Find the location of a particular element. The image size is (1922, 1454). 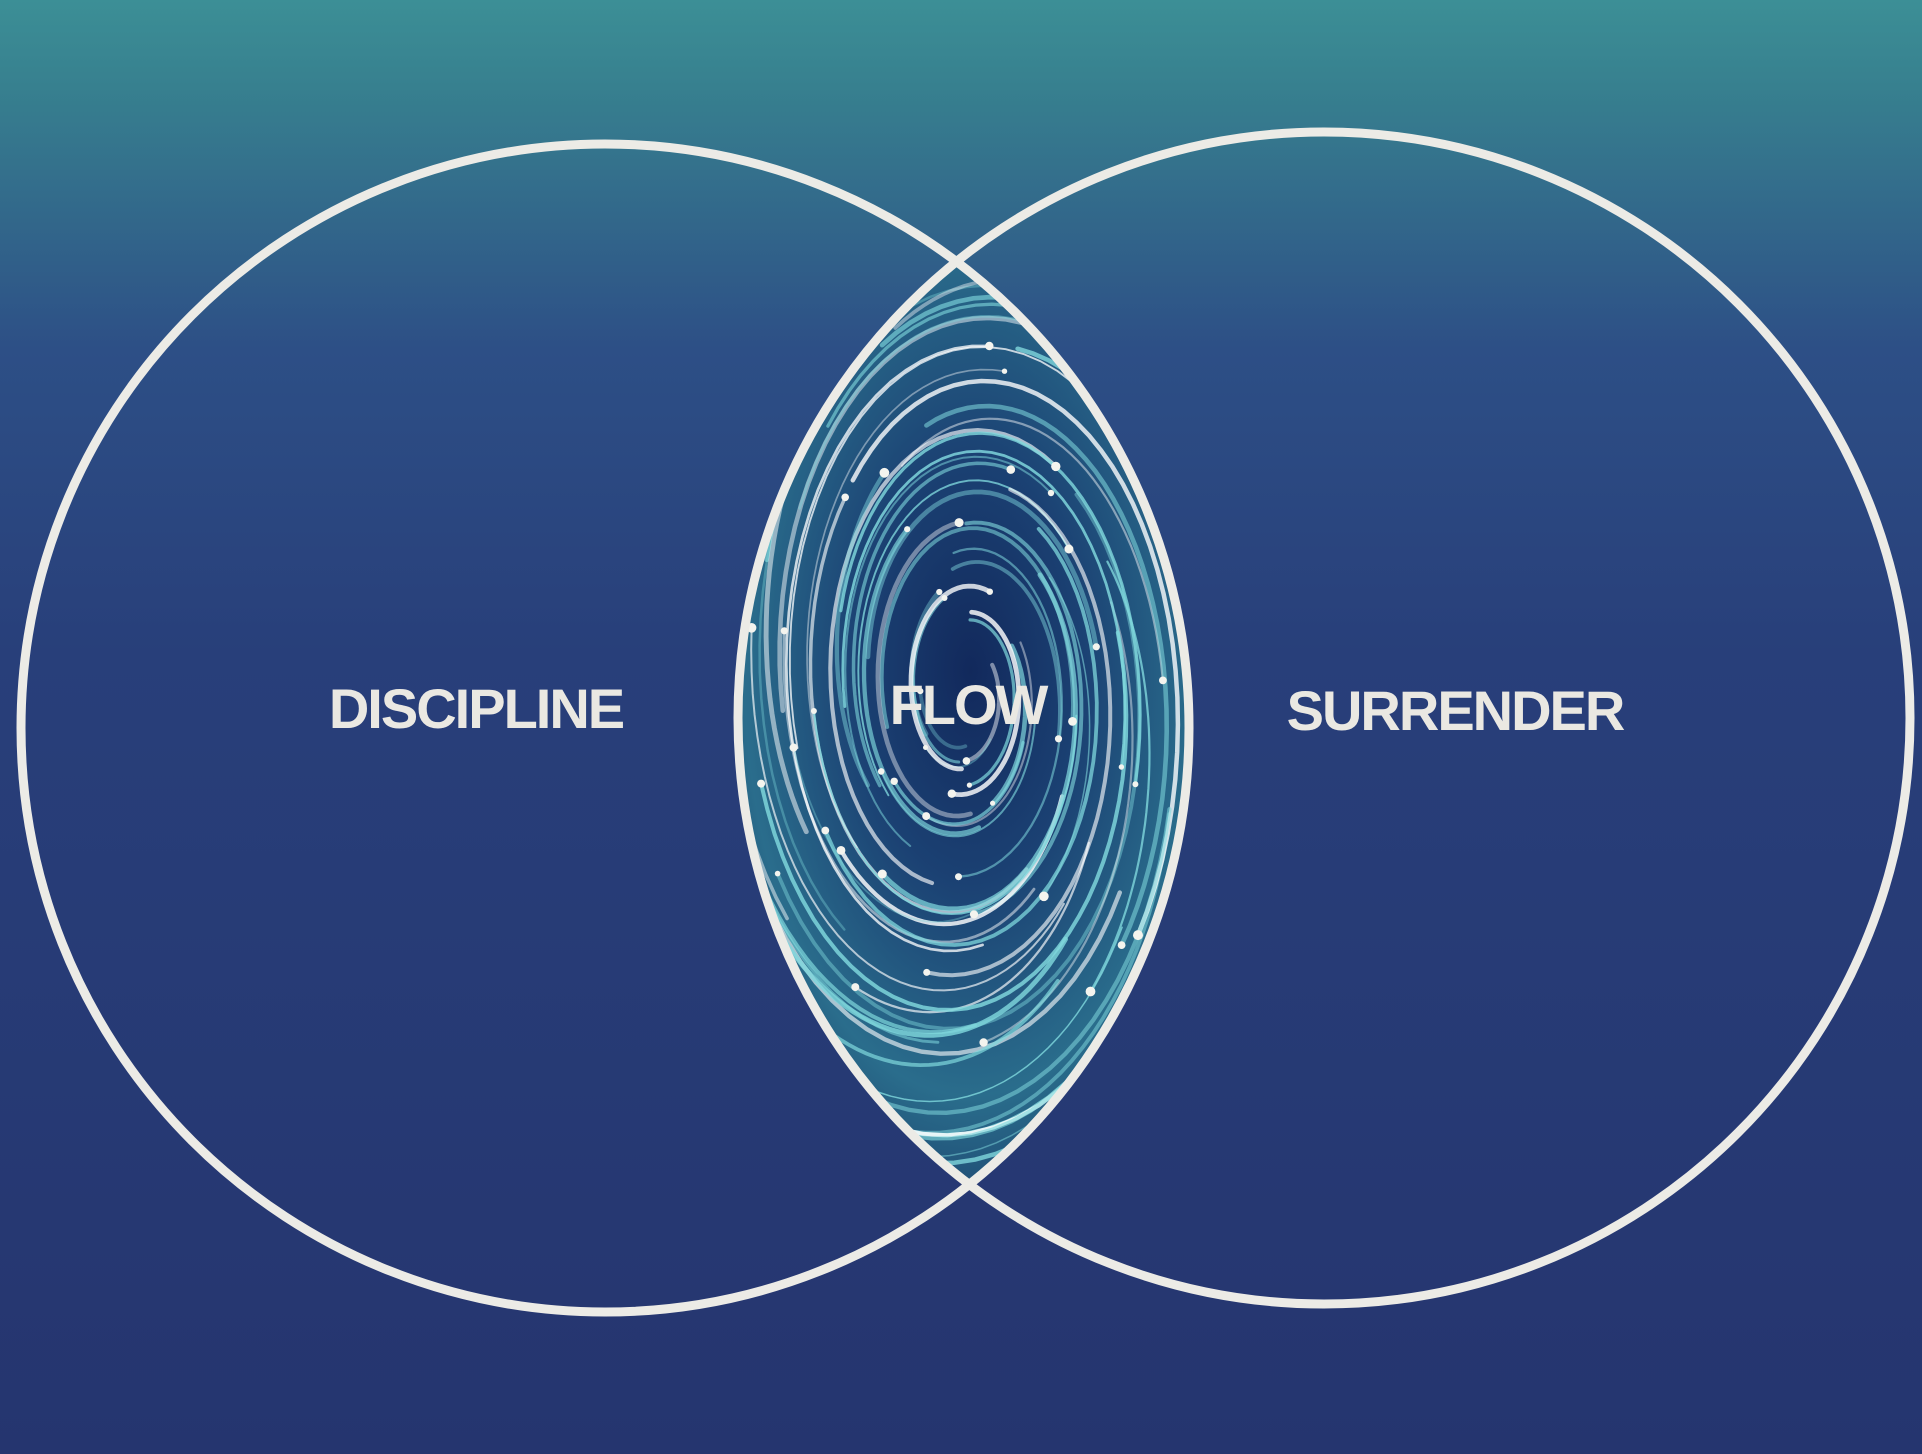

surrender-label: SURRENDER is located at coordinates (1456, 710).